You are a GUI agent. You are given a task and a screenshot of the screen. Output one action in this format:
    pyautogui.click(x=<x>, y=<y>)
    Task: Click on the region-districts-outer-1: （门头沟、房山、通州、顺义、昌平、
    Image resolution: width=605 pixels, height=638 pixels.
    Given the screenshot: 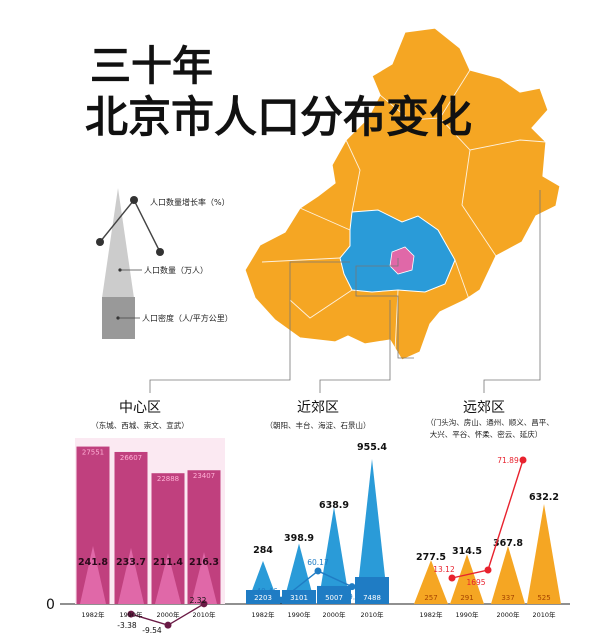 What is the action you would take?
    pyautogui.click(x=490, y=422)
    